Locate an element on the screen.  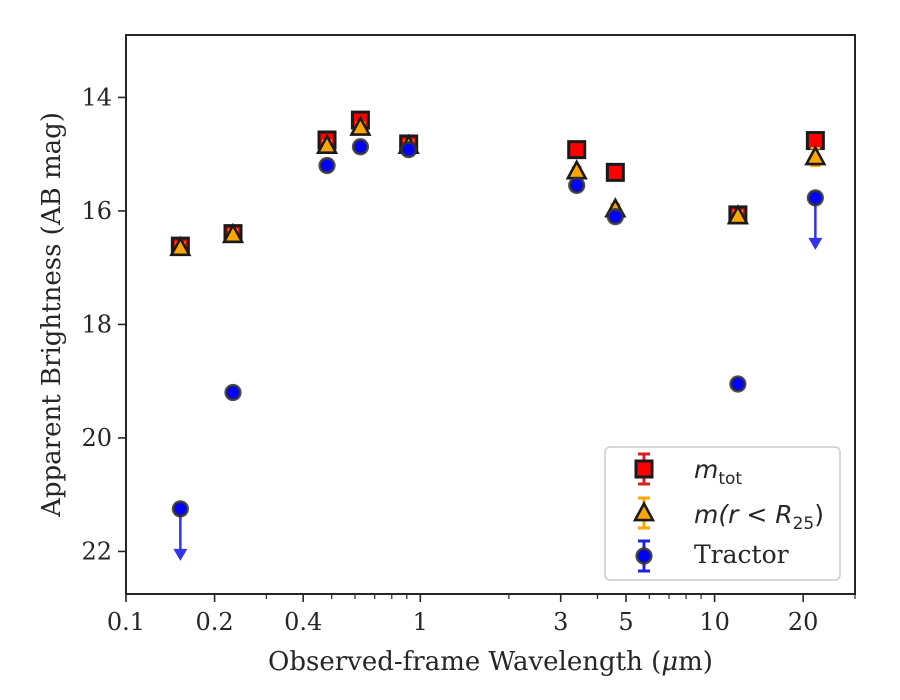
legend-marker-square is located at coordinates (644, 469).